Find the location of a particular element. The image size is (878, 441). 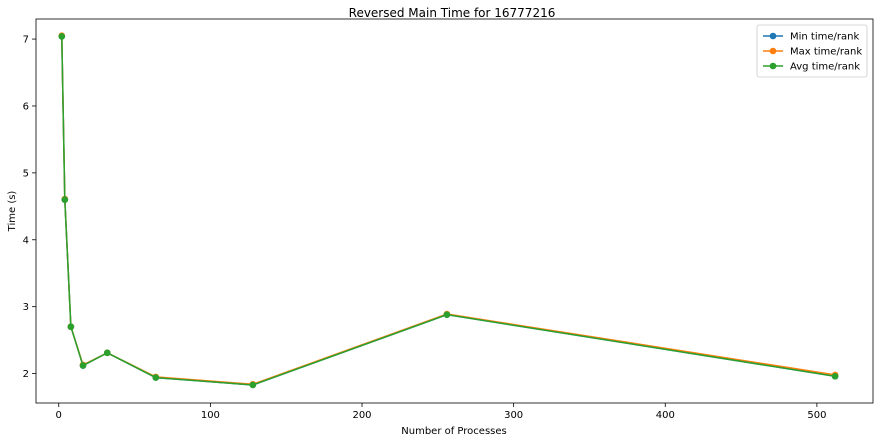

y-tick-label: 5 is located at coordinates (26, 173).